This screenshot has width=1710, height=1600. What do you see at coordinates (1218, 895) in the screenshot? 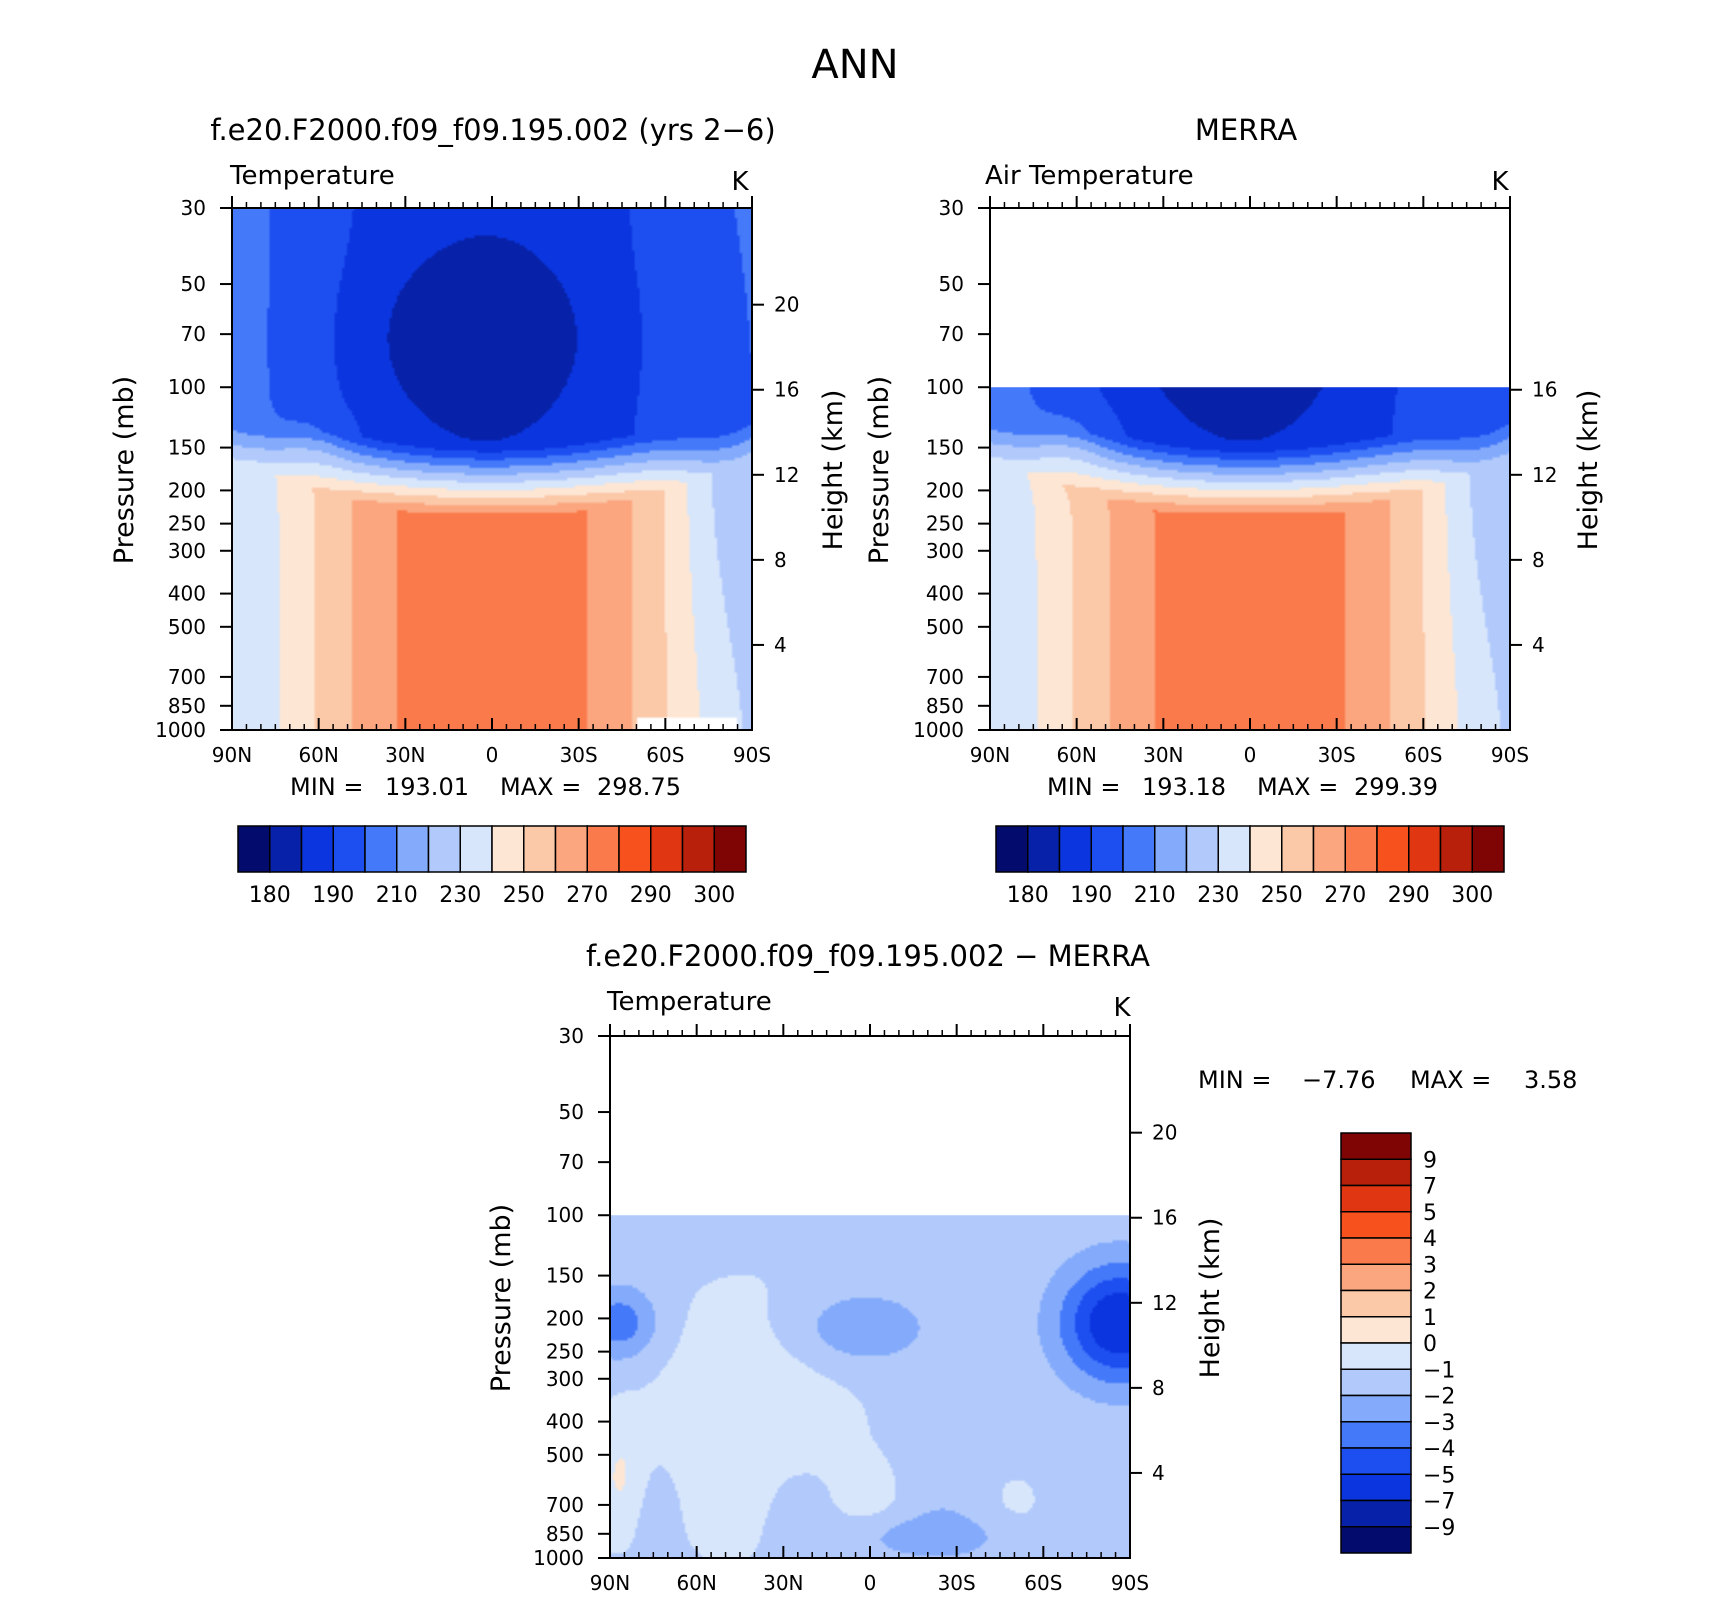
I see `colorbar-label: 230` at bounding box center [1218, 895].